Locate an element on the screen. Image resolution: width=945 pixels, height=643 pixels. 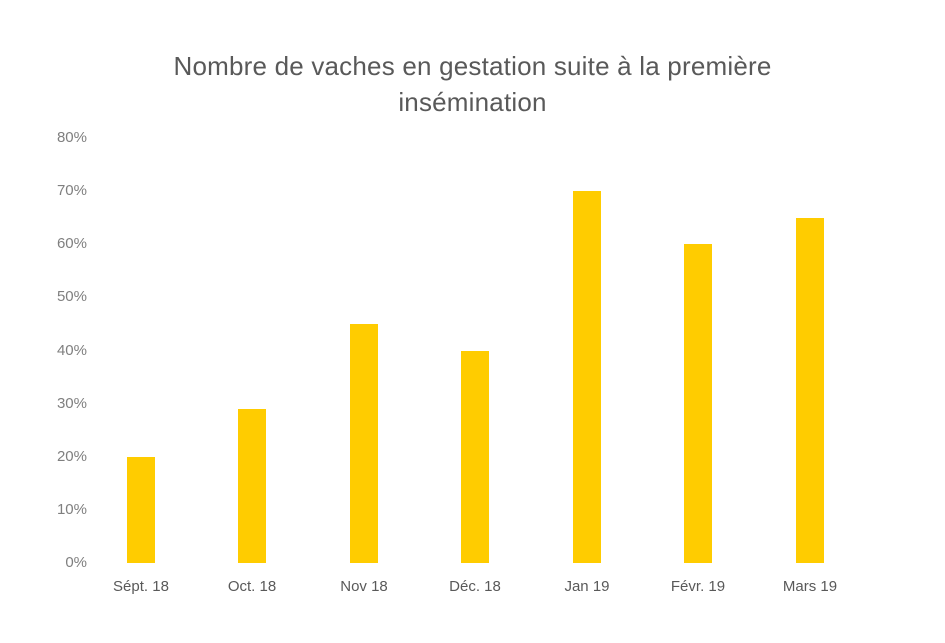
x-tick-label: Mars 19 is located at coordinates (810, 586).